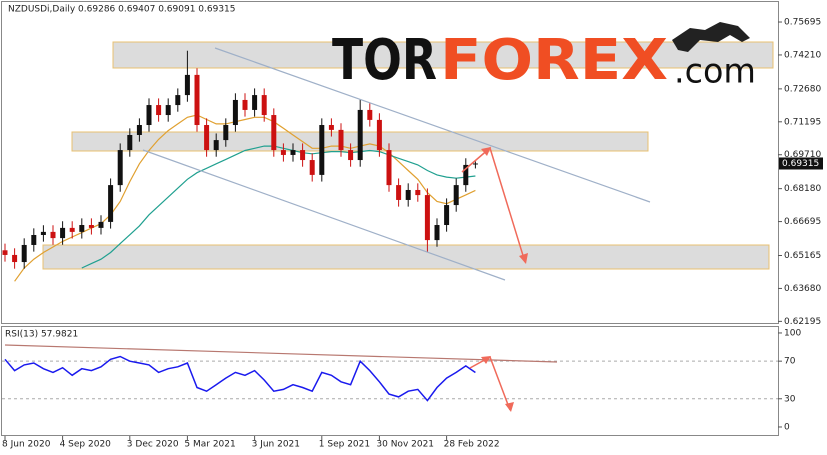 The width and height of the screenshot is (827, 455). Describe the element at coordinates (41, 335) in the screenshot. I see `rsi-title: RSI(13) 57.9821` at that location.